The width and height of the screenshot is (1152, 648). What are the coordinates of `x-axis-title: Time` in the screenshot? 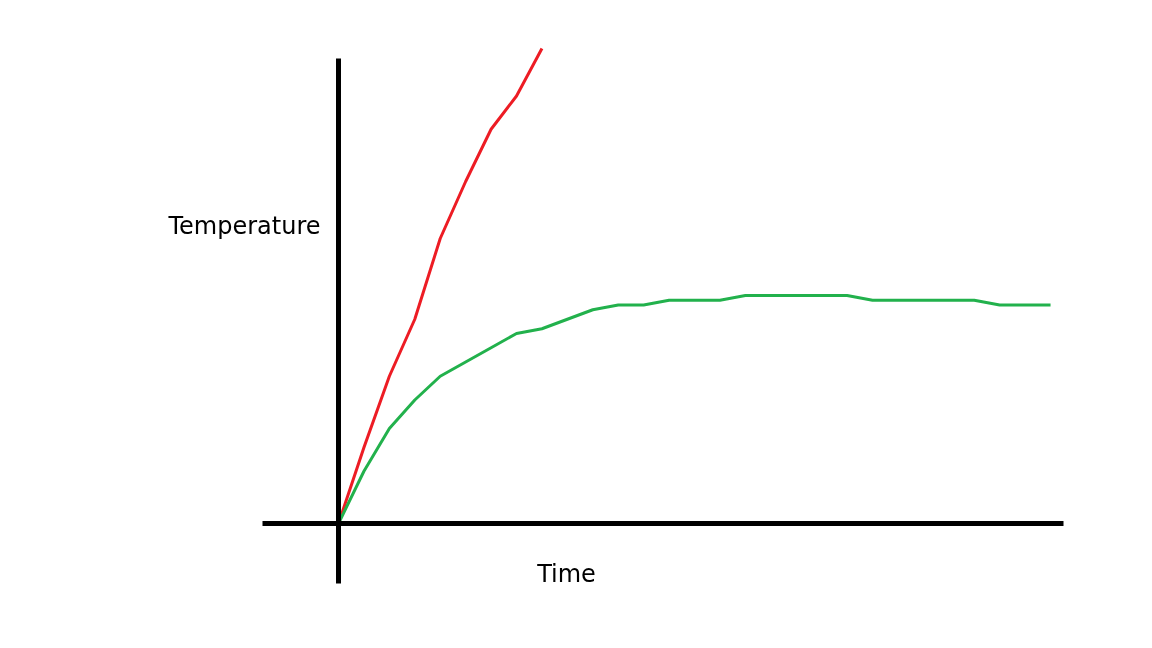 It's located at (566, 573).